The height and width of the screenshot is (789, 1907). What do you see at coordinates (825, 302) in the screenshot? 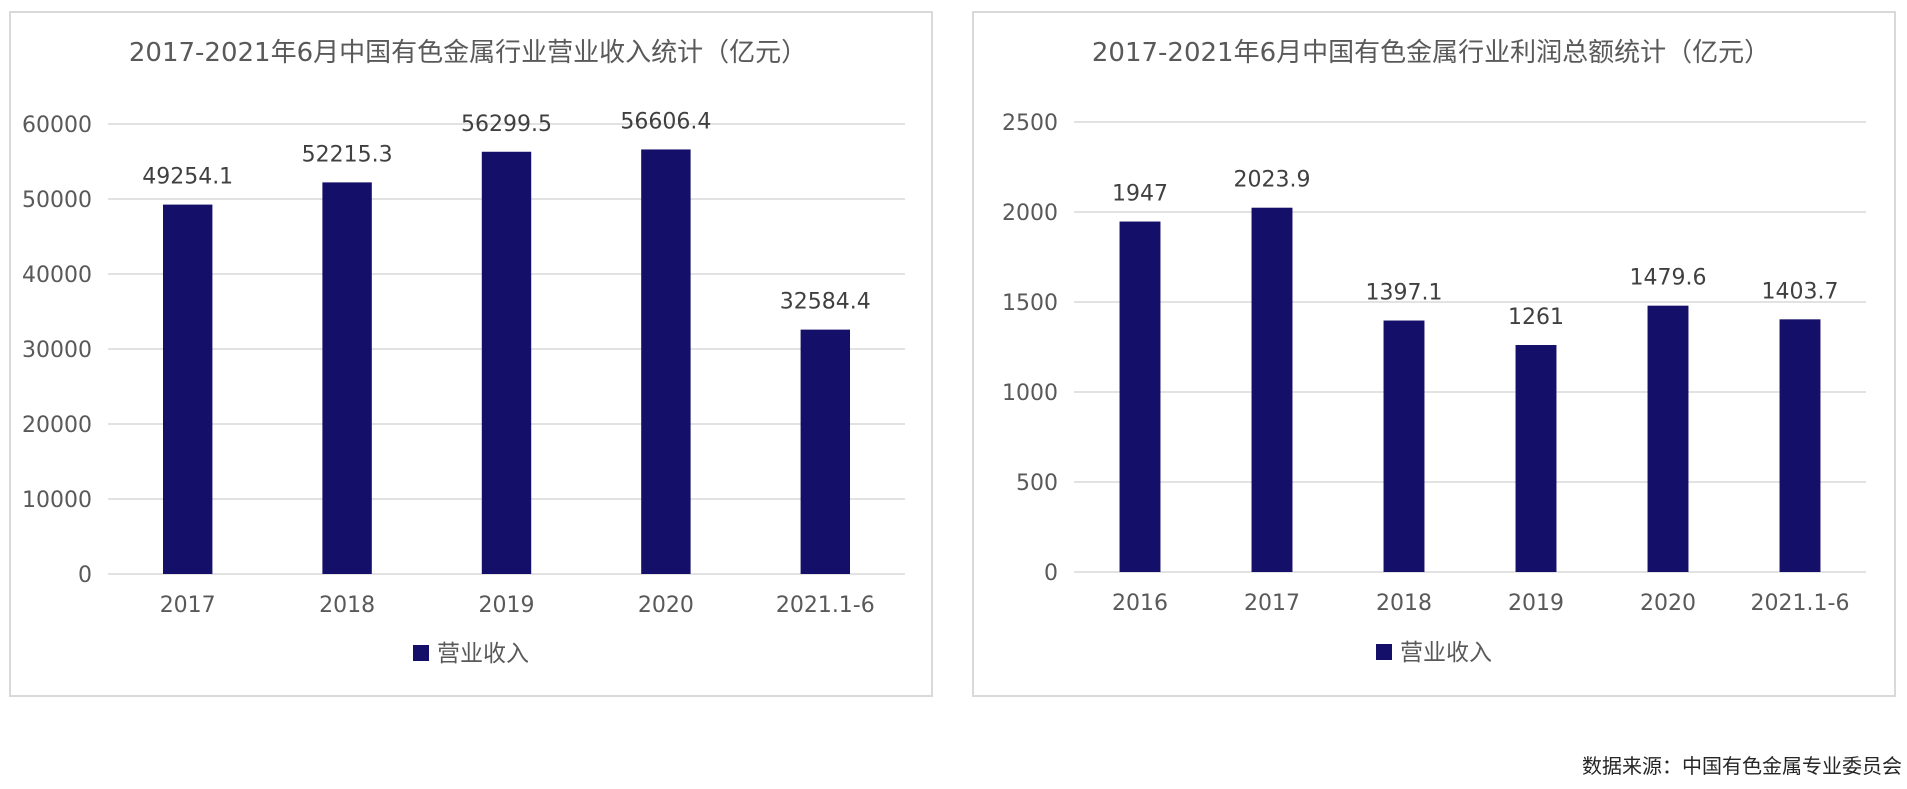
I see `data-label: 32584.4` at bounding box center [825, 302].